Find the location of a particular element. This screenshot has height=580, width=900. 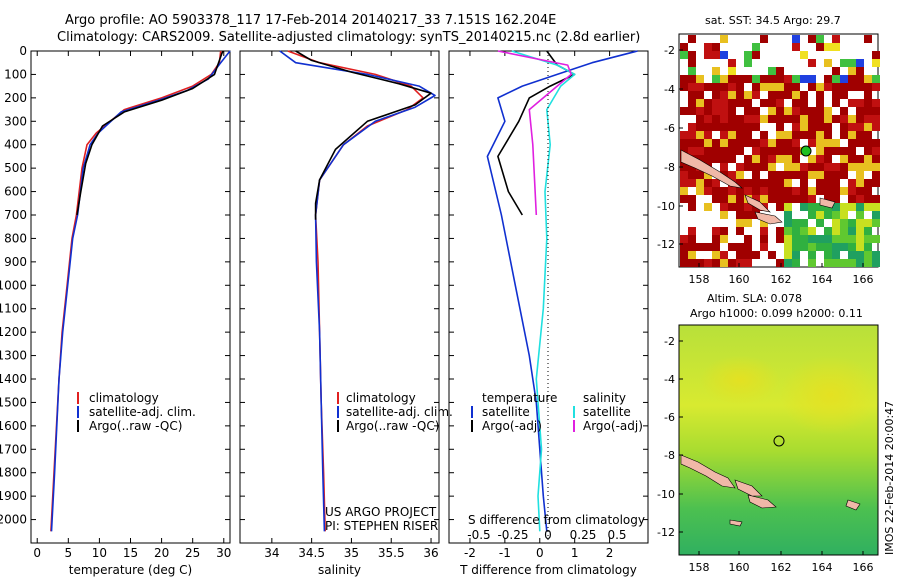

sst-map is located at coordinates (779, 150).